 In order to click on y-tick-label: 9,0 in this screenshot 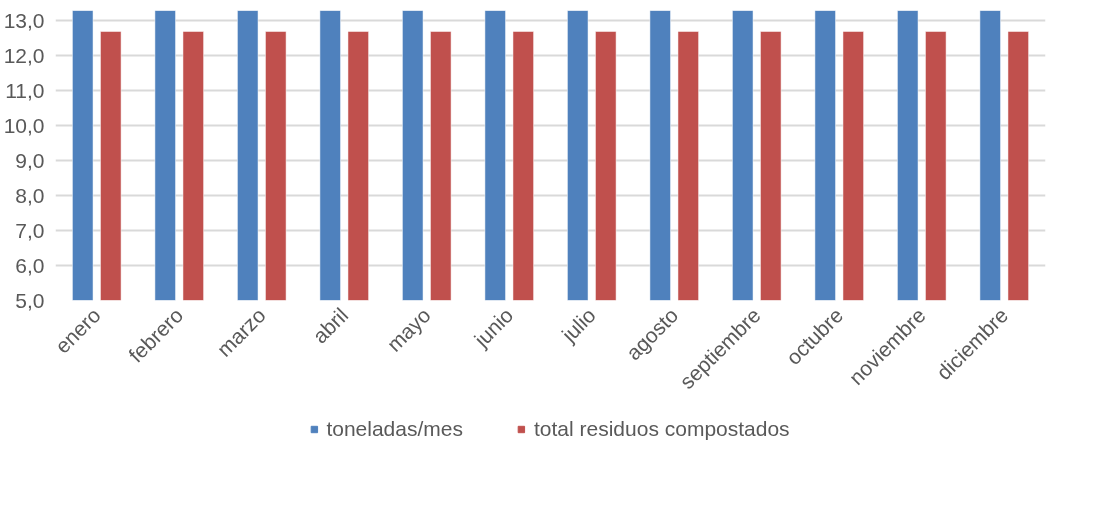, I will do `click(30, 160)`.